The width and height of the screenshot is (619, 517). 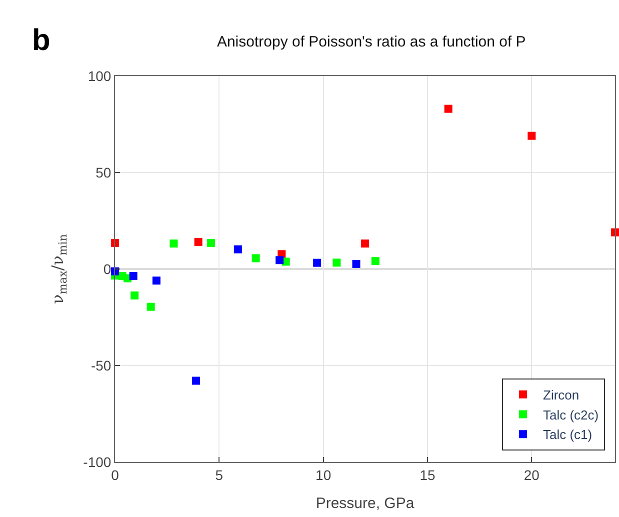 What do you see at coordinates (100, 76) in the screenshot?
I see `y-tick-label: 100` at bounding box center [100, 76].